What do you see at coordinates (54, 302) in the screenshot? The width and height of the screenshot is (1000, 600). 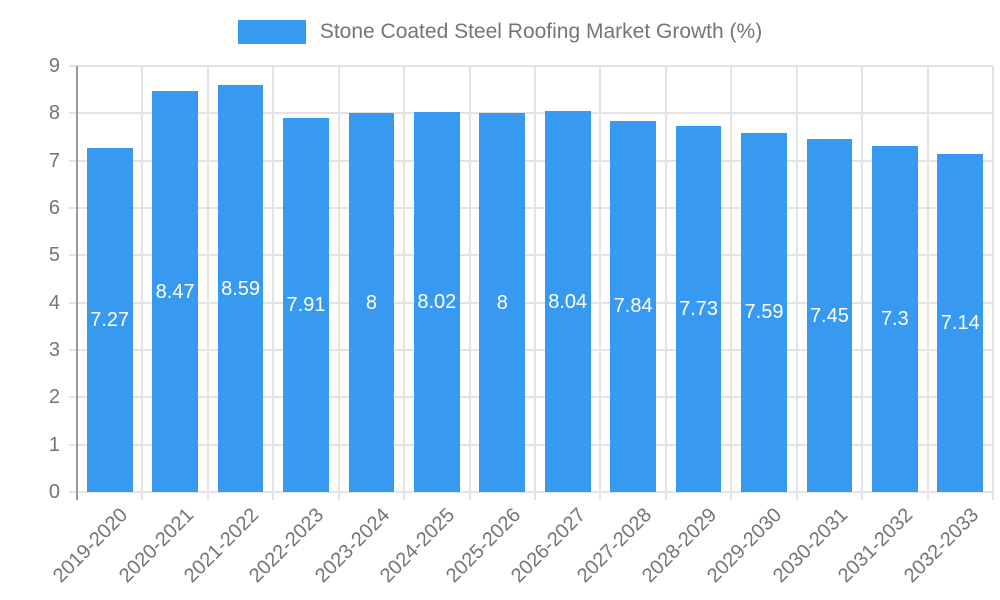 I see `y-tick-label: 4` at bounding box center [54, 302].